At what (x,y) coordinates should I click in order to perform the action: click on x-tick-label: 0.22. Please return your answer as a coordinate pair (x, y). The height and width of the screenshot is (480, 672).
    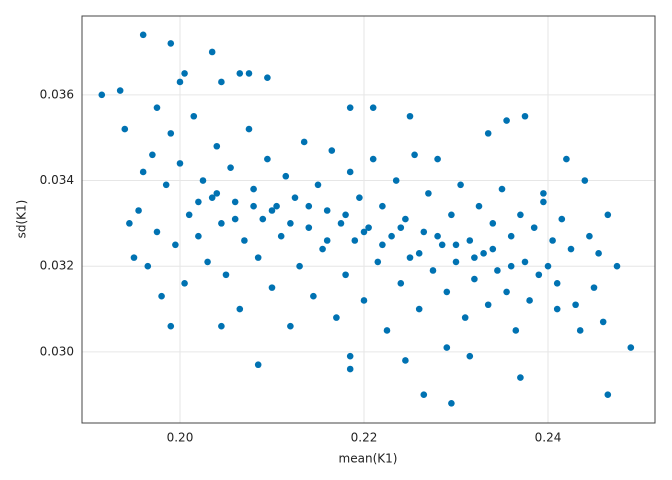
    Looking at the image, I should click on (364, 438).